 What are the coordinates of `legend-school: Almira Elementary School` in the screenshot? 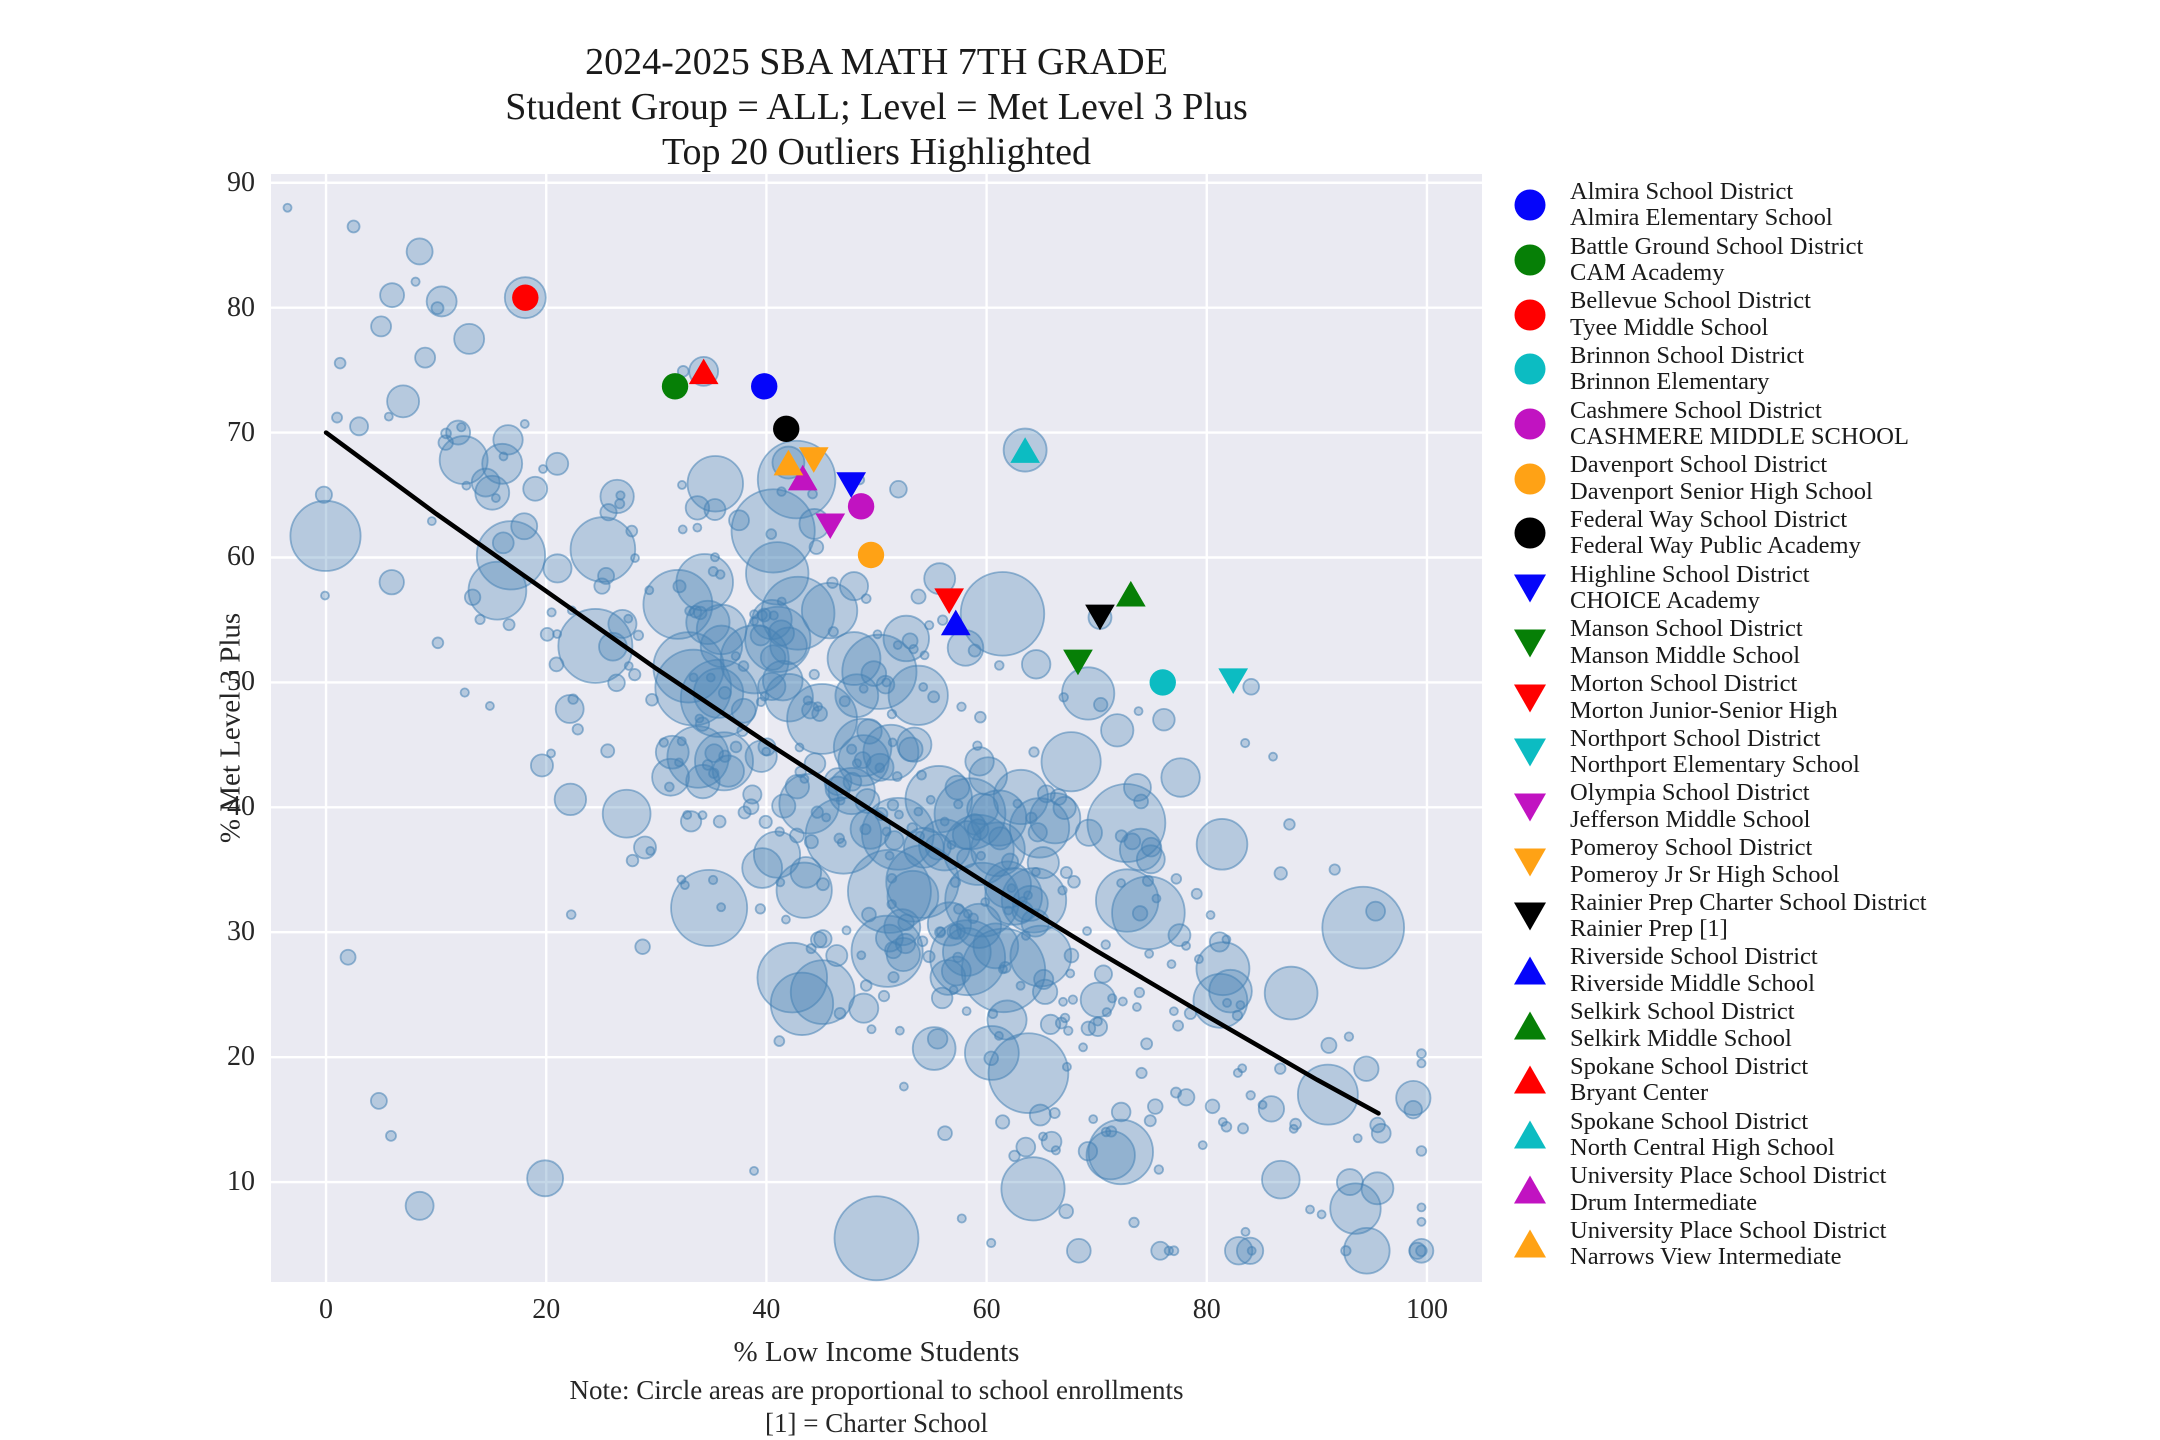 It's located at (1701, 218).